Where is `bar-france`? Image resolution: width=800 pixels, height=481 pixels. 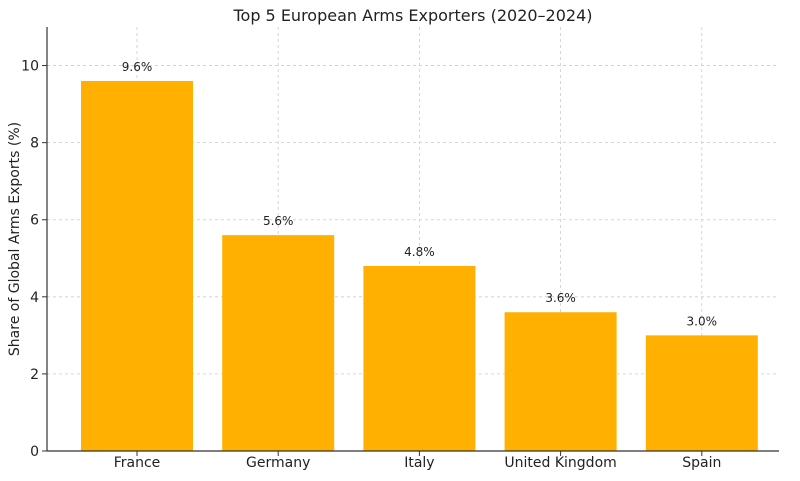 bar-france is located at coordinates (137, 266).